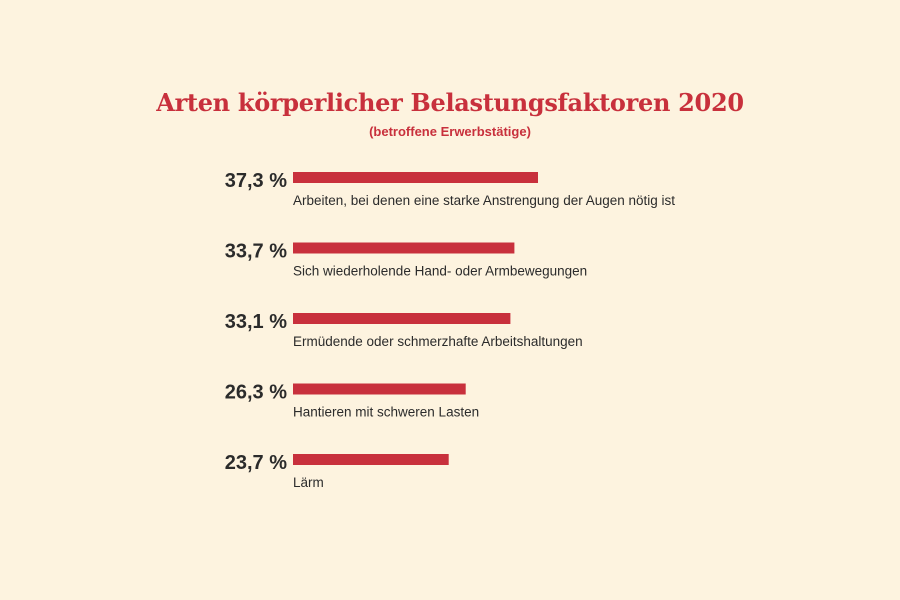  What do you see at coordinates (386, 412) in the screenshot?
I see `category-label-3: Hantieren mit schweren Lasten` at bounding box center [386, 412].